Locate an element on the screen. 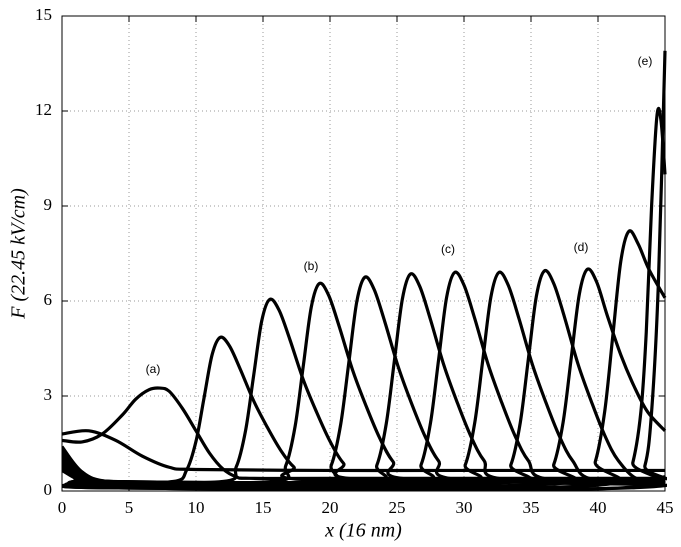  y-axis-label: F (22.45 kV/cm) is located at coordinates (19, 254).